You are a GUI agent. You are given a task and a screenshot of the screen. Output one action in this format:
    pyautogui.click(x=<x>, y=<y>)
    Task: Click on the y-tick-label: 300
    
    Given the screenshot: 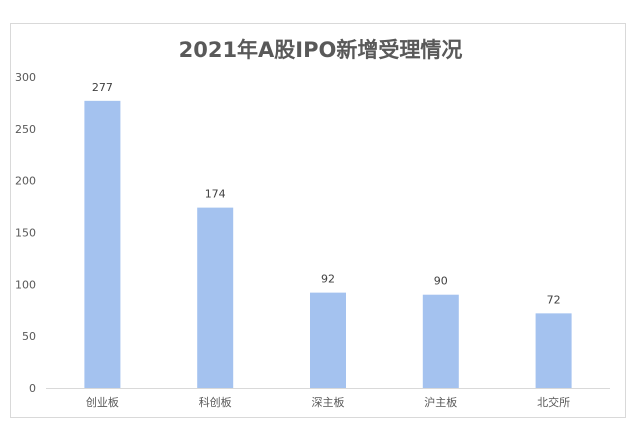 What is the action you would take?
    pyautogui.click(x=25, y=77)
    